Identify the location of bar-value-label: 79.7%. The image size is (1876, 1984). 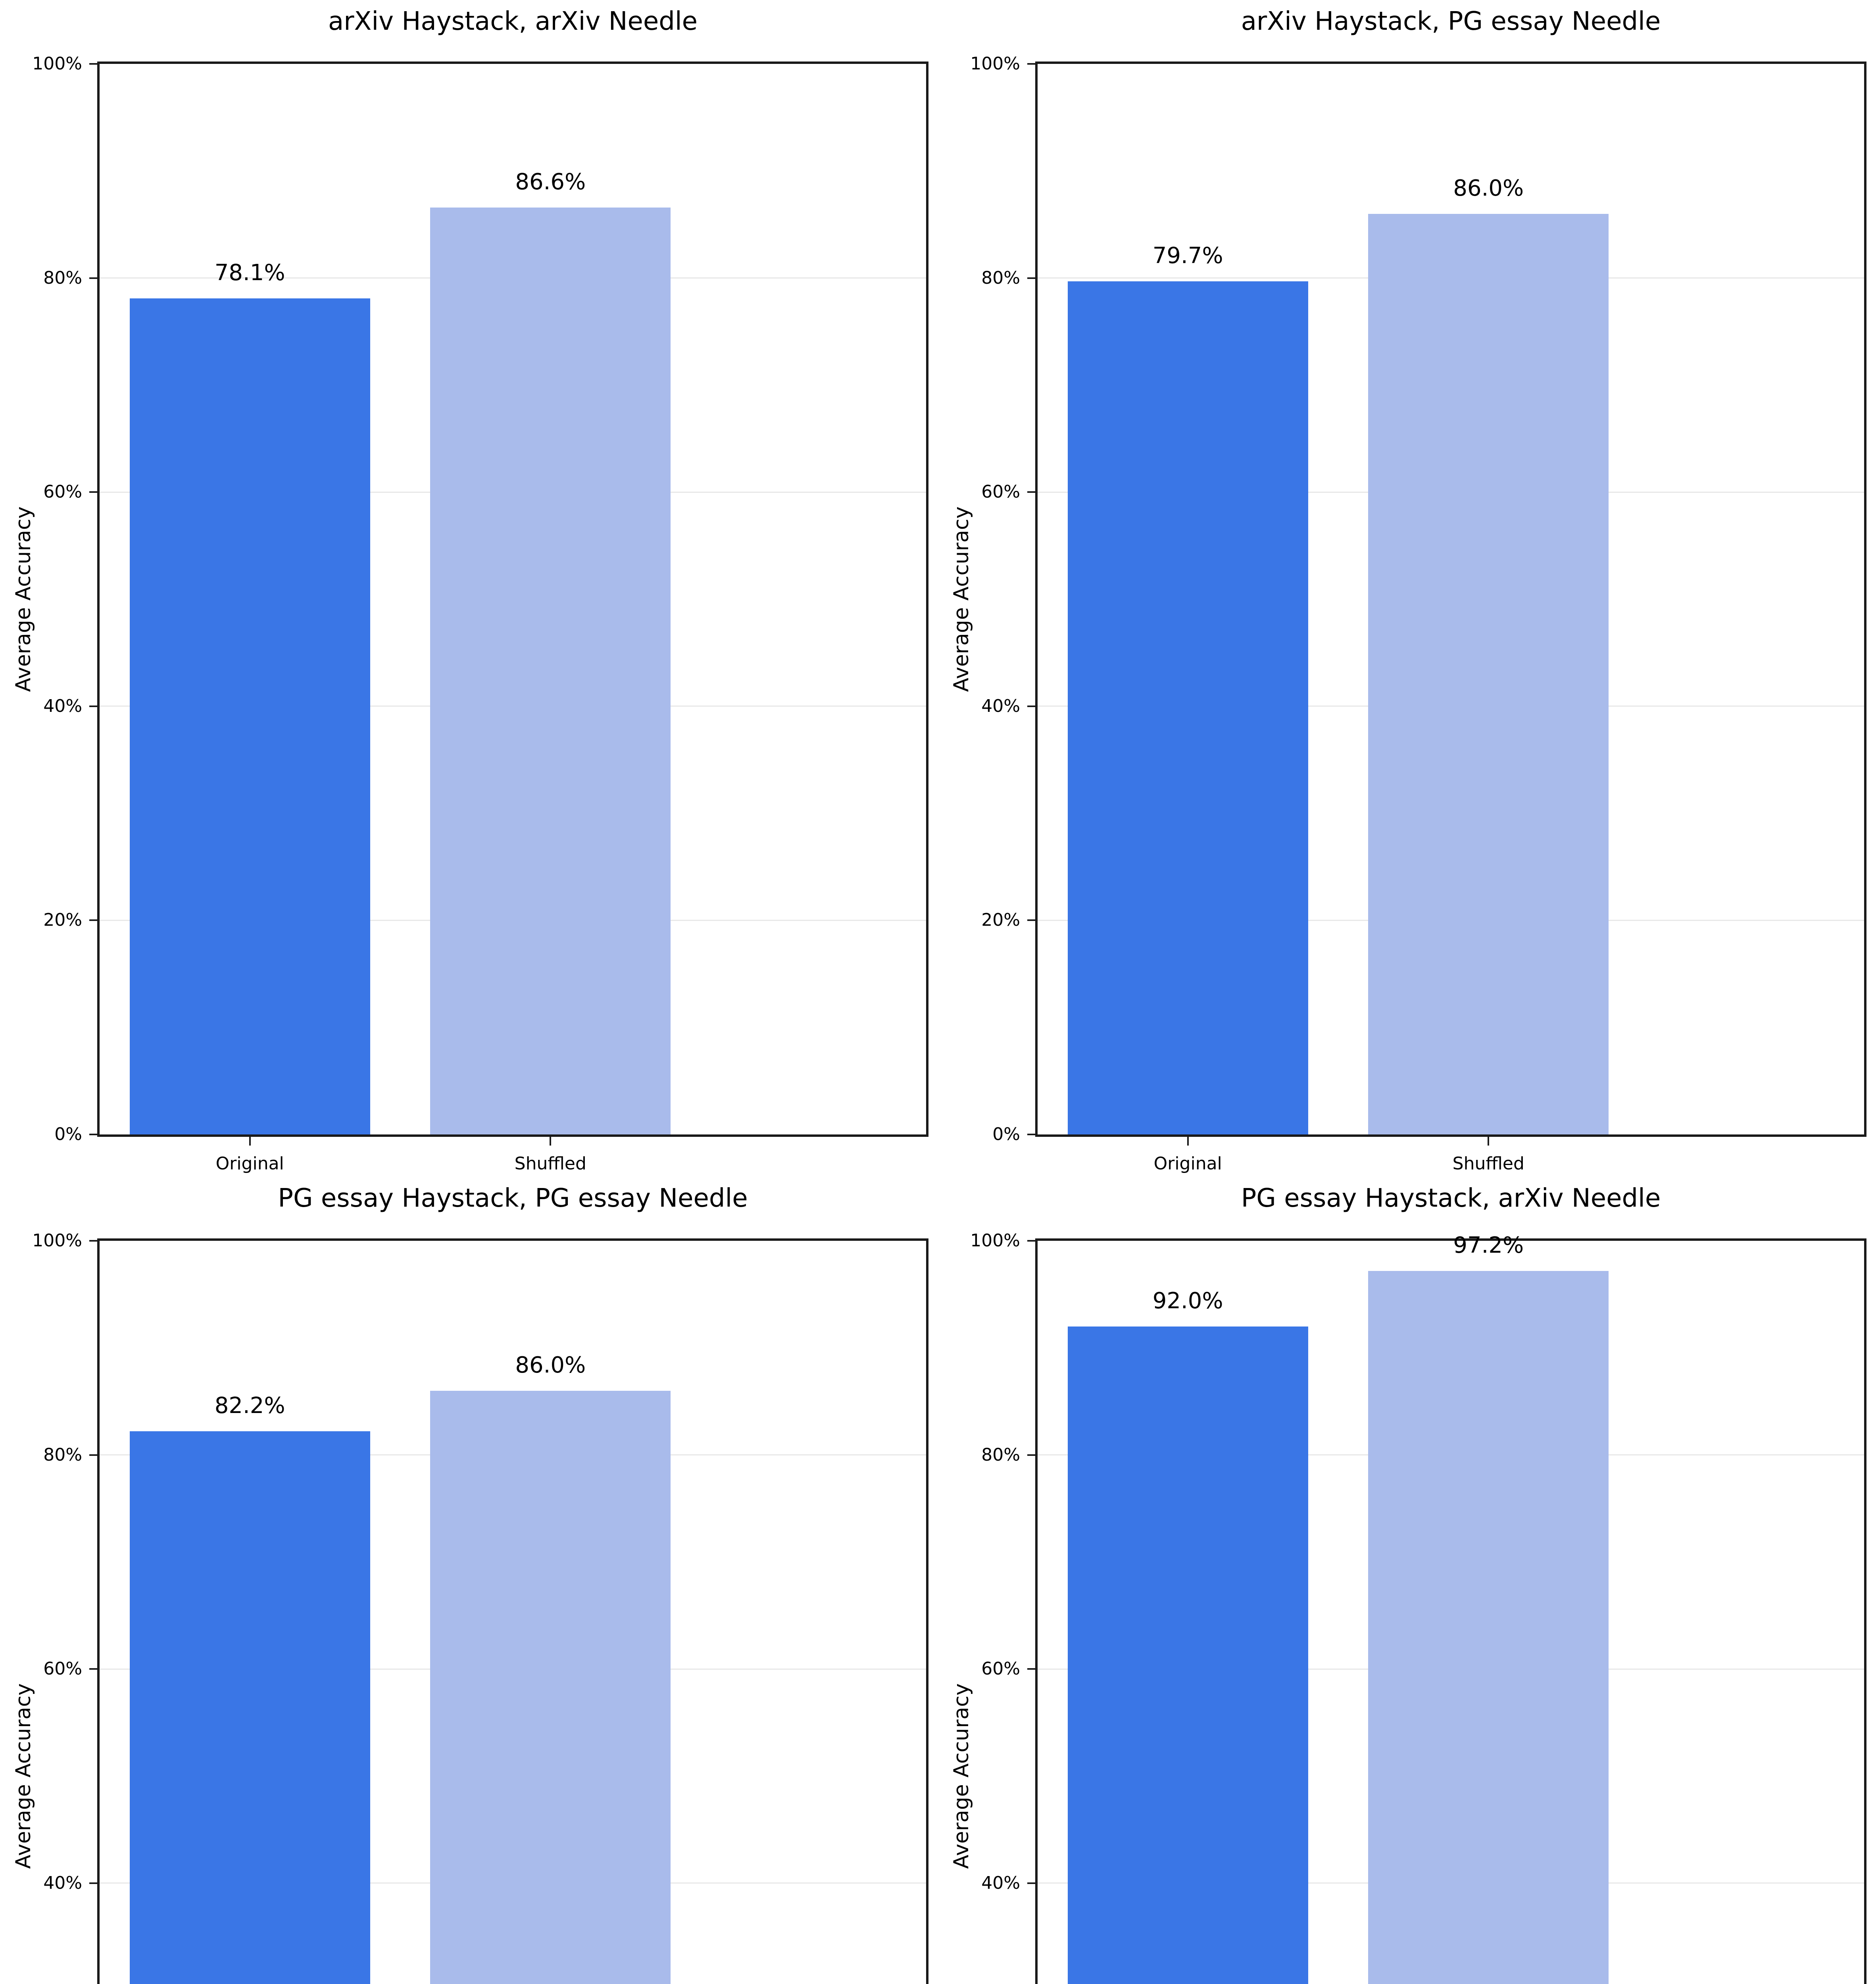
(1187, 255).